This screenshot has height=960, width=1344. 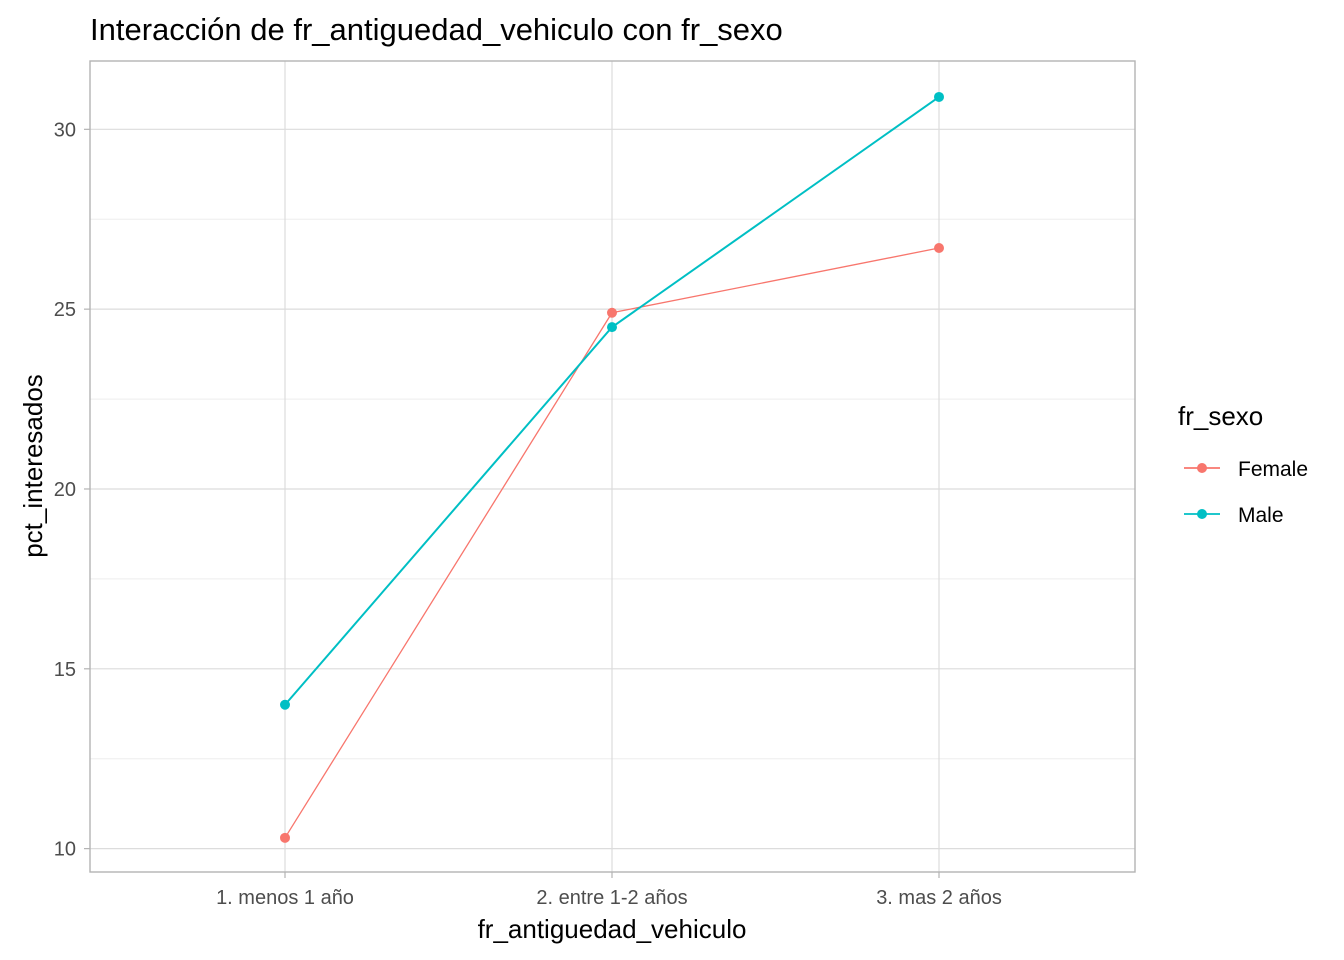 I want to click on legend: fr_sexo Female Male, so click(x=1243, y=464).